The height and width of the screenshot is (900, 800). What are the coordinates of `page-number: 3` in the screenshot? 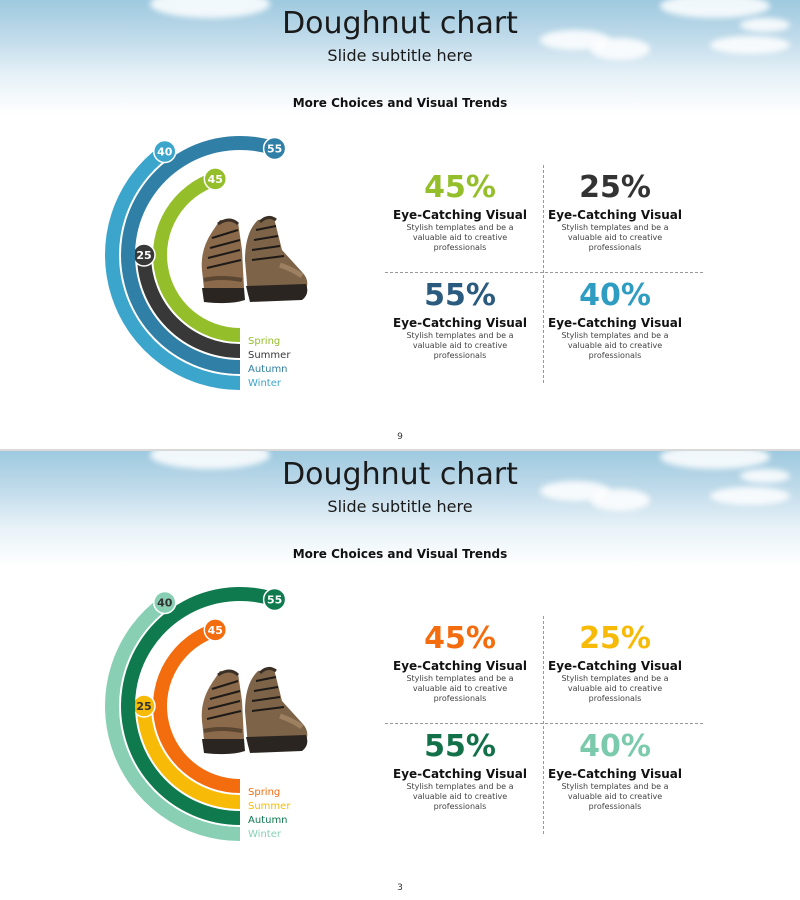 It's located at (400, 888).